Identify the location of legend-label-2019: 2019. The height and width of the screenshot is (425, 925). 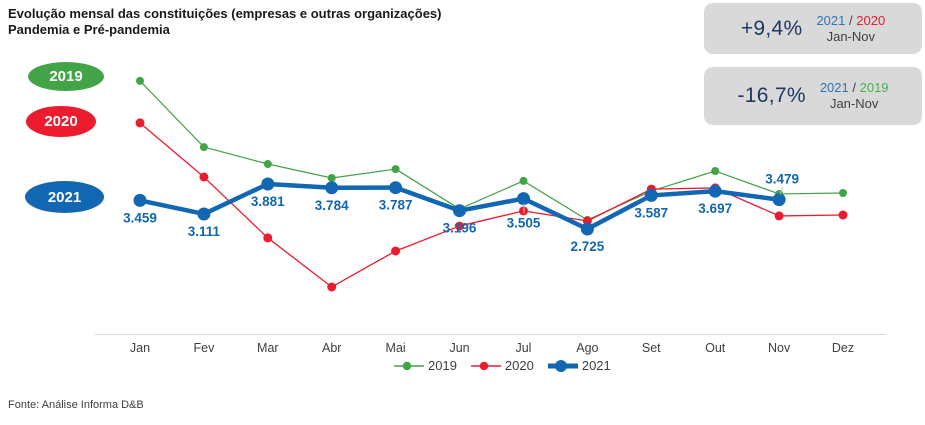
(442, 365).